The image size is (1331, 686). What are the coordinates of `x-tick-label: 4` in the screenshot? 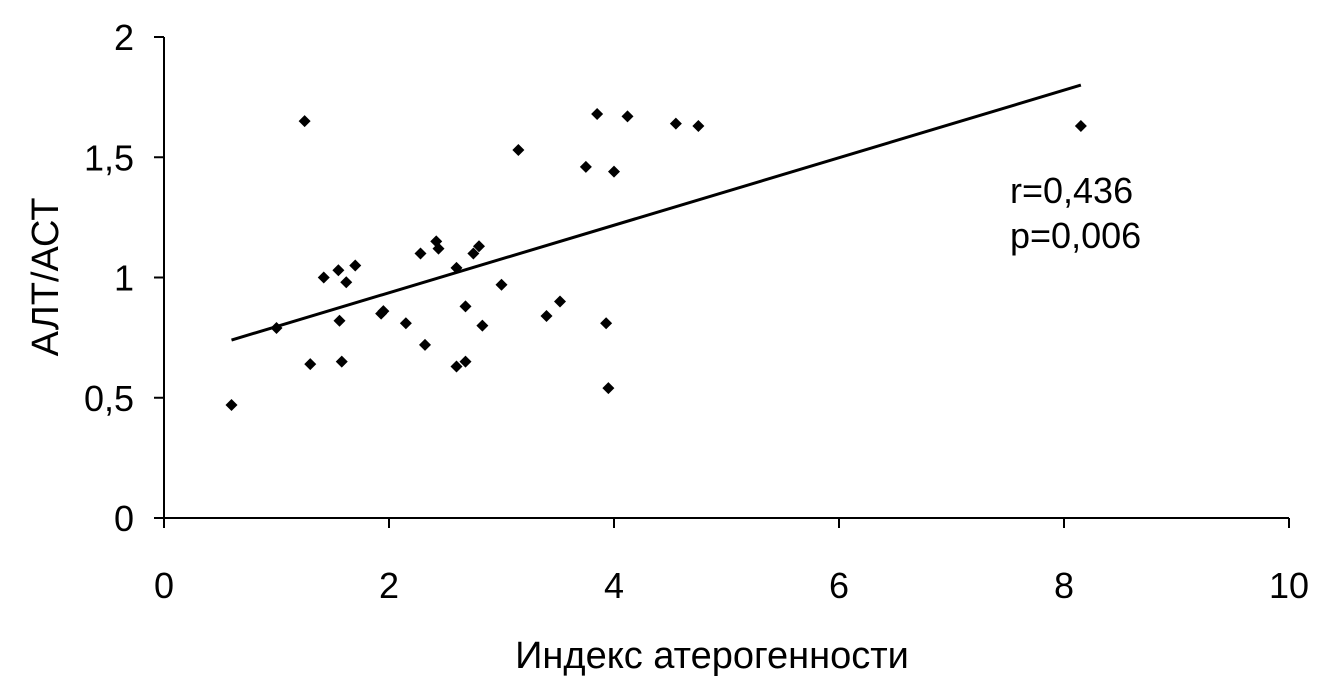 It's located at (614, 585).